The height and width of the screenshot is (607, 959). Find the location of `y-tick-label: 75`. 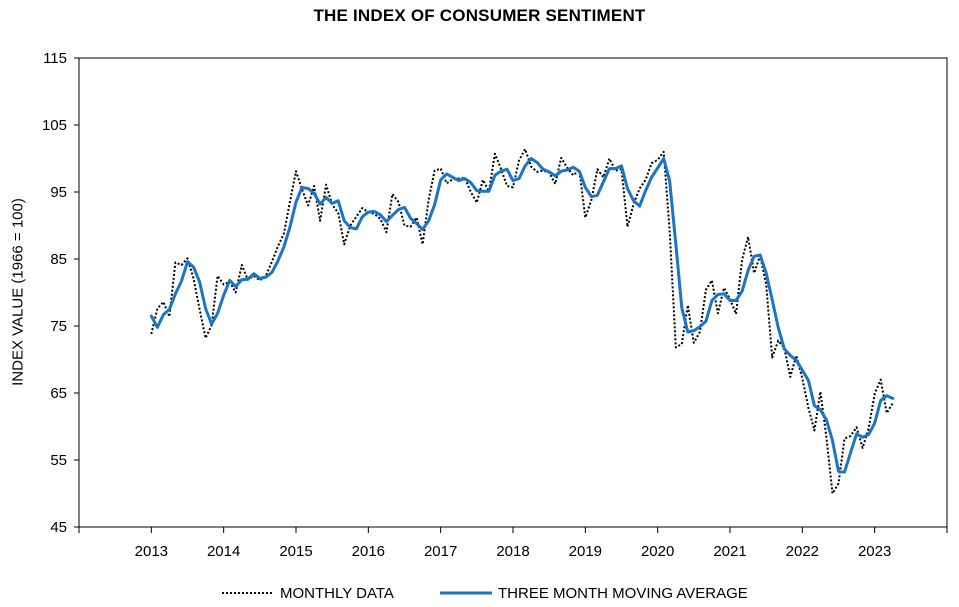

y-tick-label: 75 is located at coordinates (58, 326).